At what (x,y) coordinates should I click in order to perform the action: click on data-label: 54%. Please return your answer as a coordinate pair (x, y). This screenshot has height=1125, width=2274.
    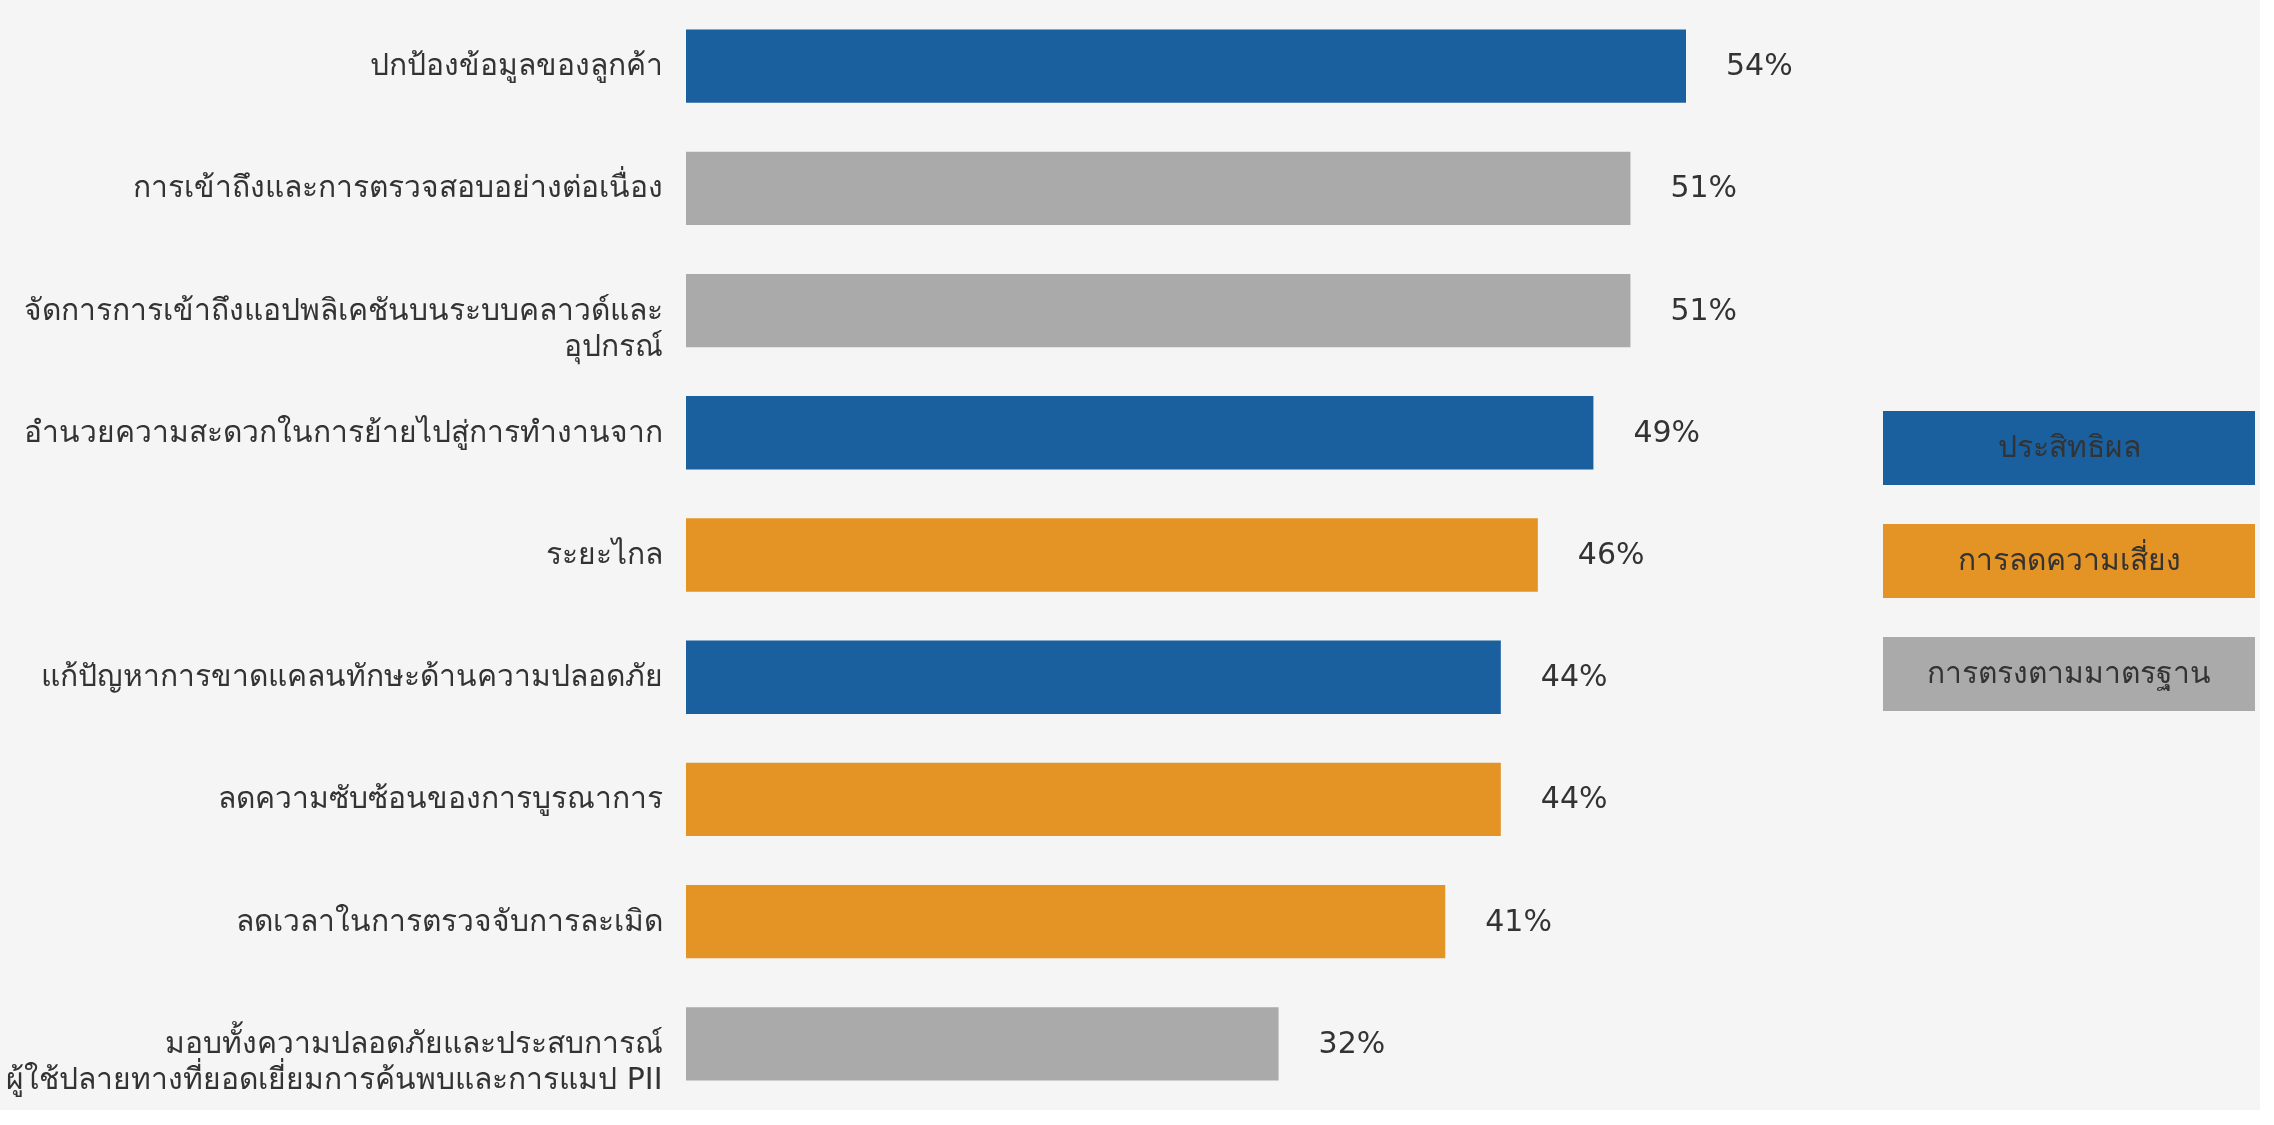
    Looking at the image, I should click on (1759, 65).